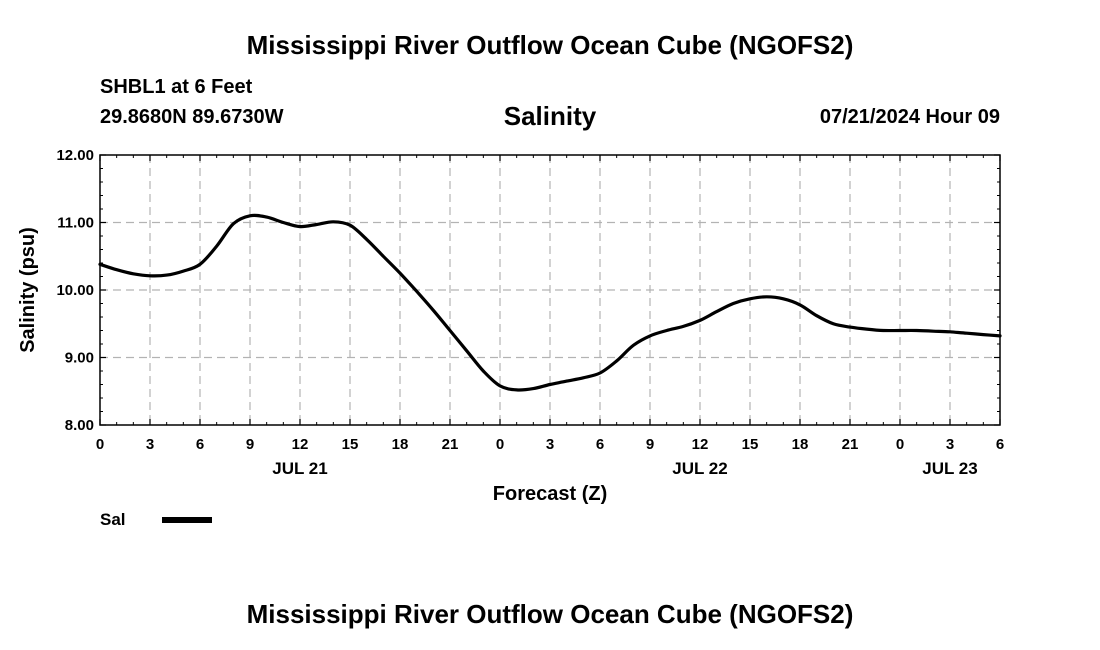  What do you see at coordinates (113, 519) in the screenshot?
I see `legend-series-label: Sal` at bounding box center [113, 519].